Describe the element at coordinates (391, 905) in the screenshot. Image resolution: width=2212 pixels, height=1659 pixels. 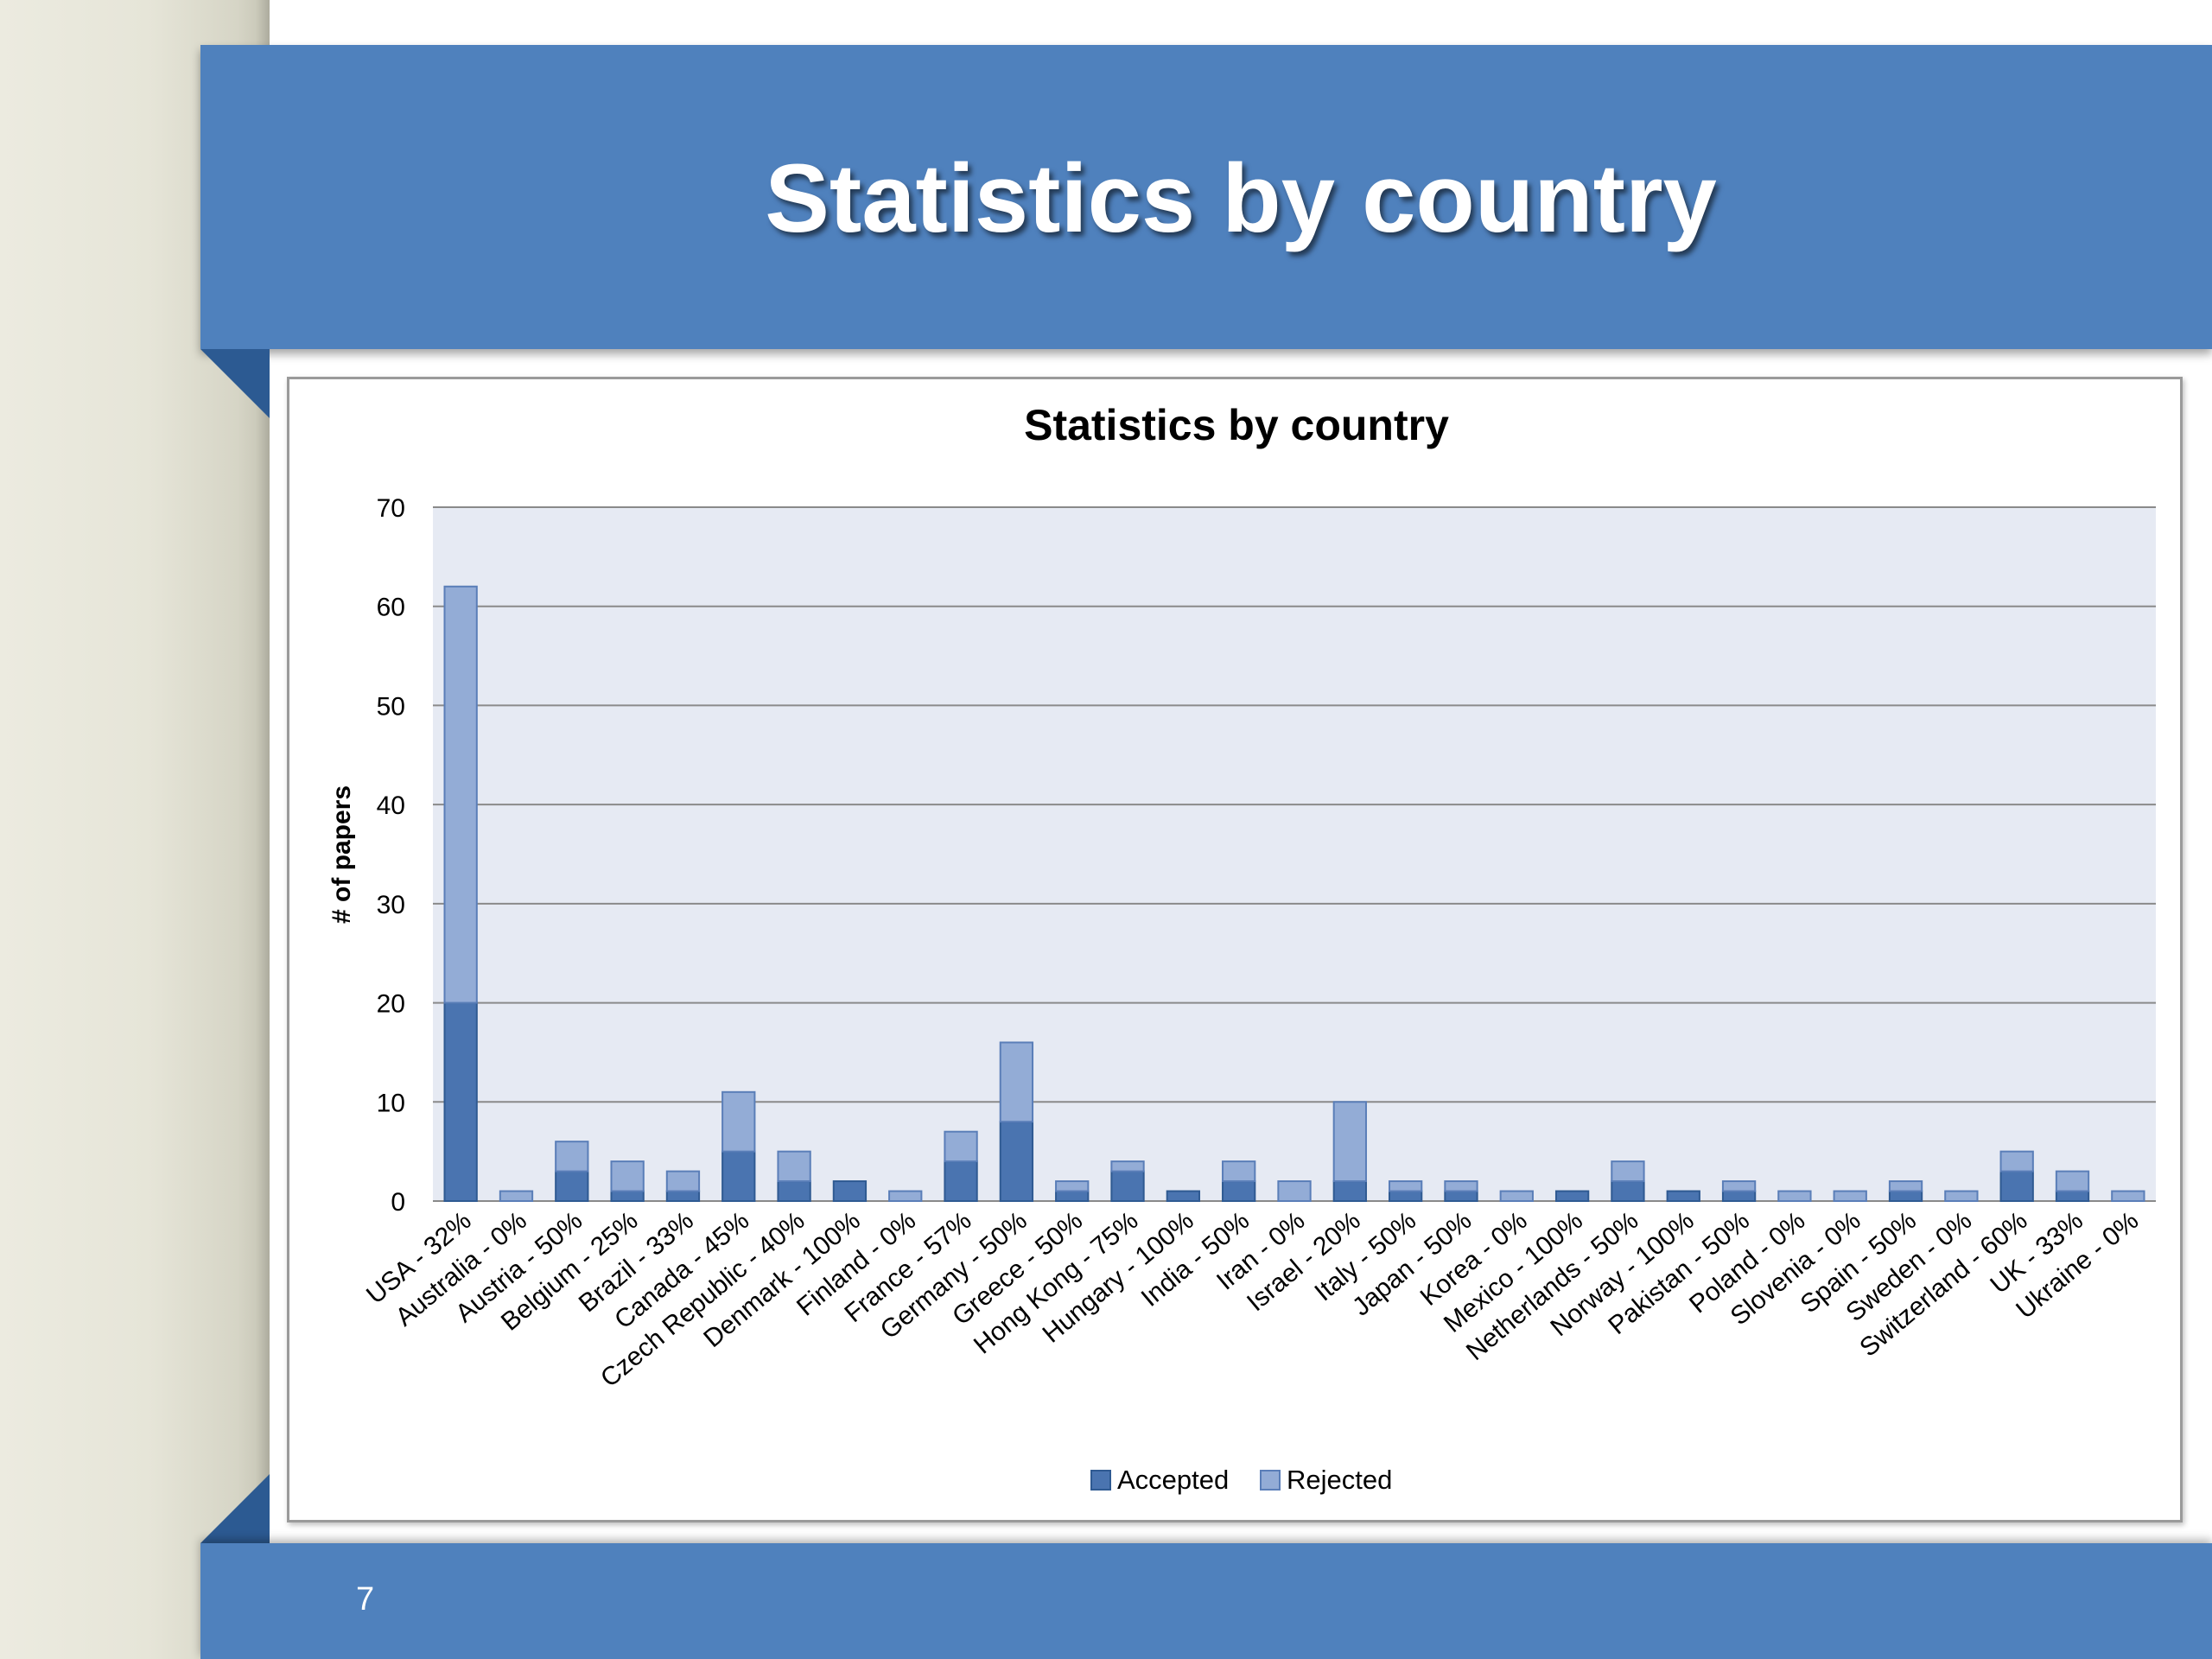
I see `y-tick-label: 30` at that location.